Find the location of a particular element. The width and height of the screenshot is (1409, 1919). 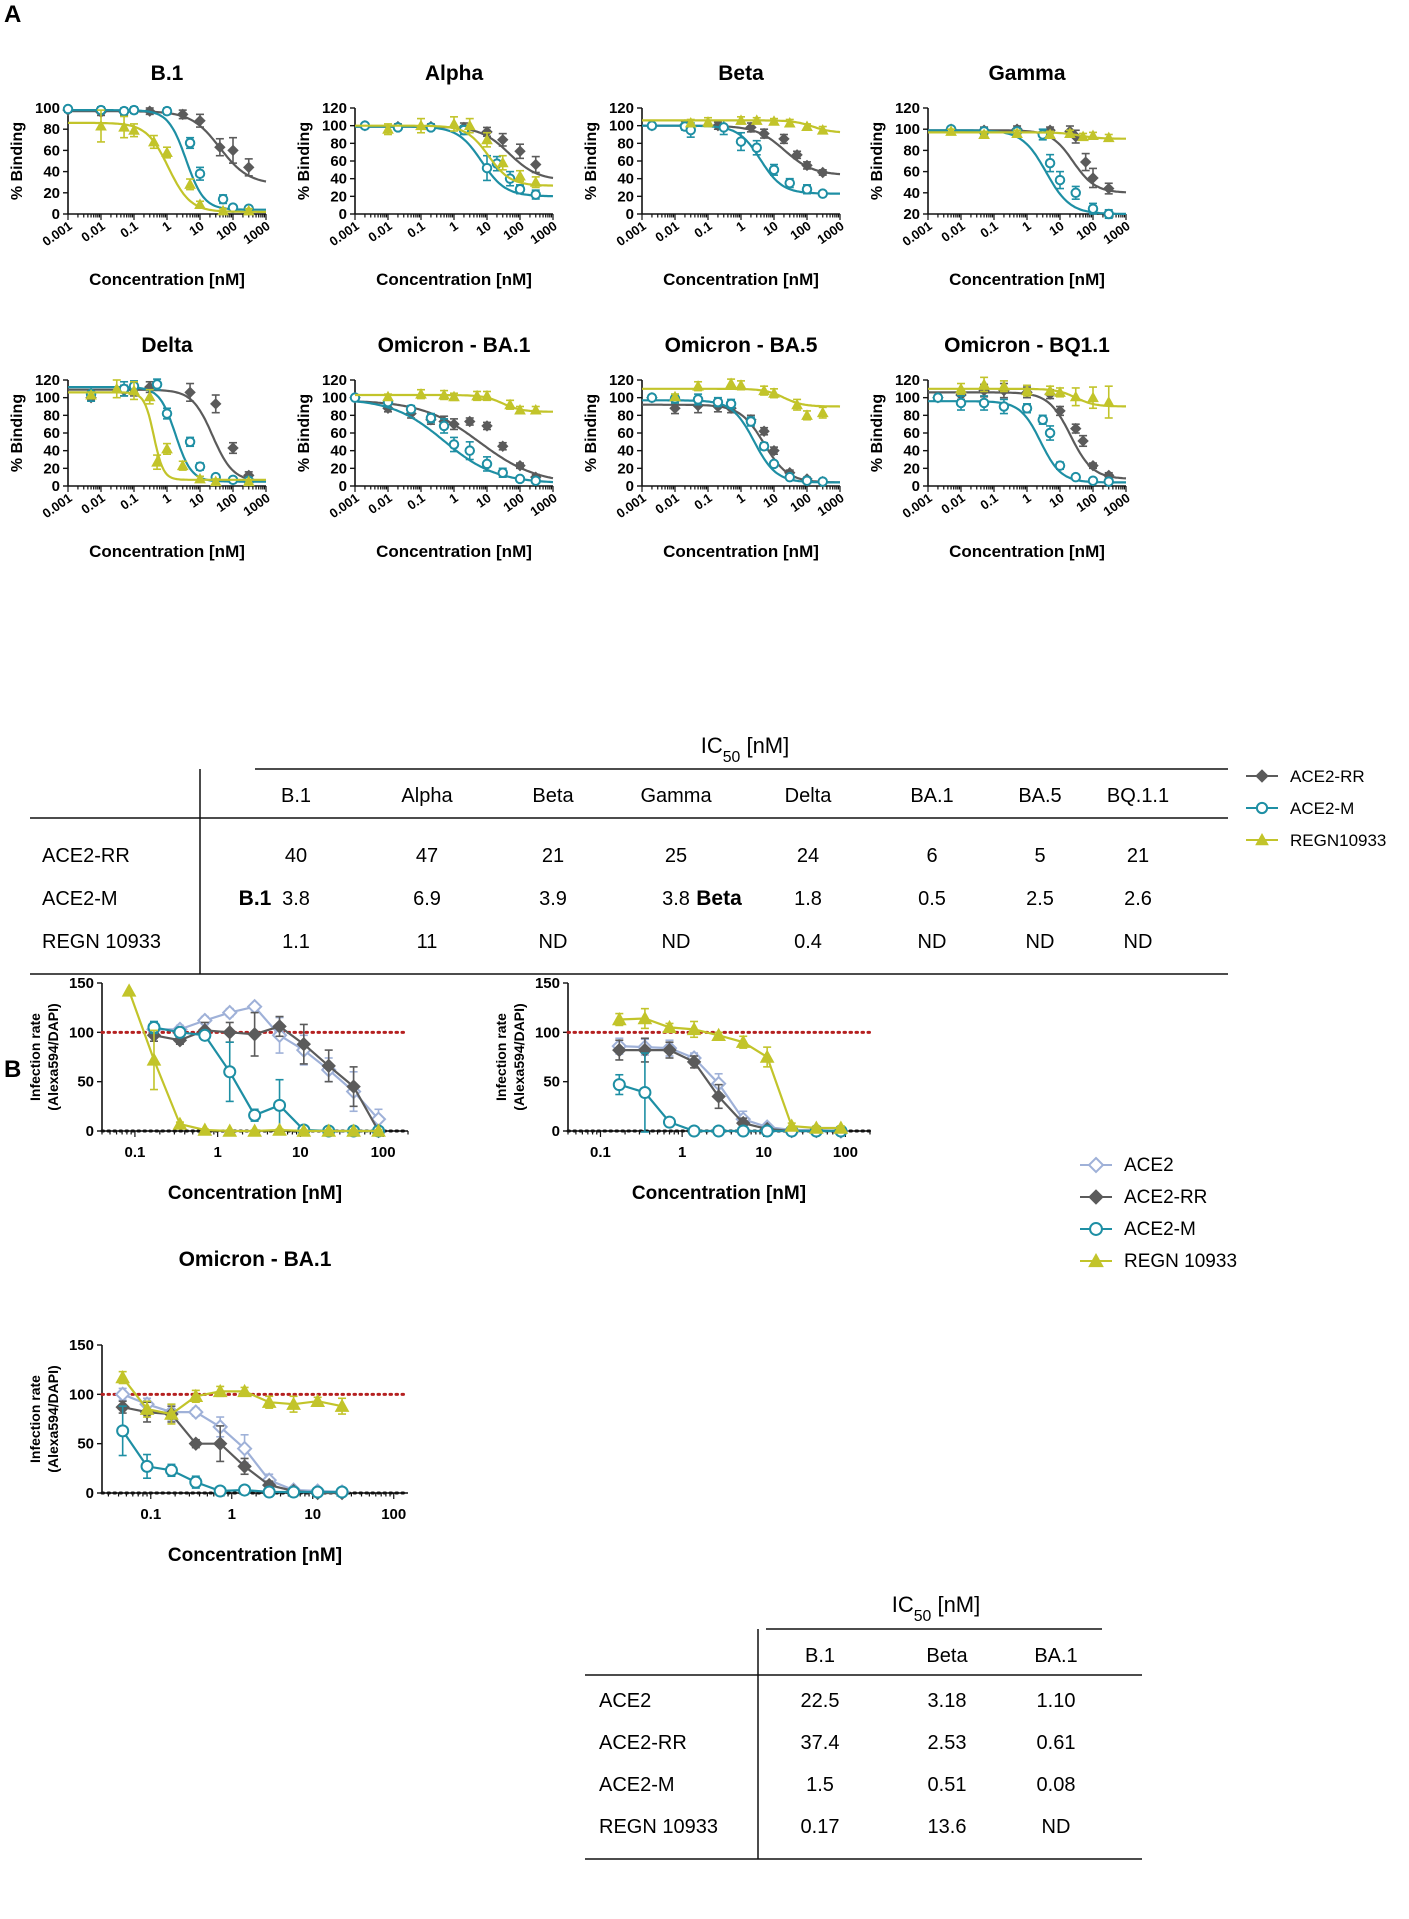

table-cell: 3.18 is located at coordinates (947, 1701).